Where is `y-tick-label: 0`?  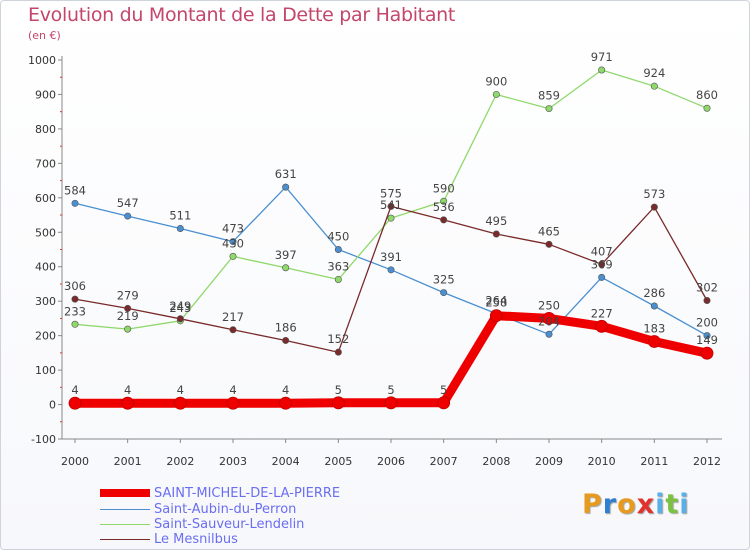 y-tick-label: 0 is located at coordinates (52, 405).